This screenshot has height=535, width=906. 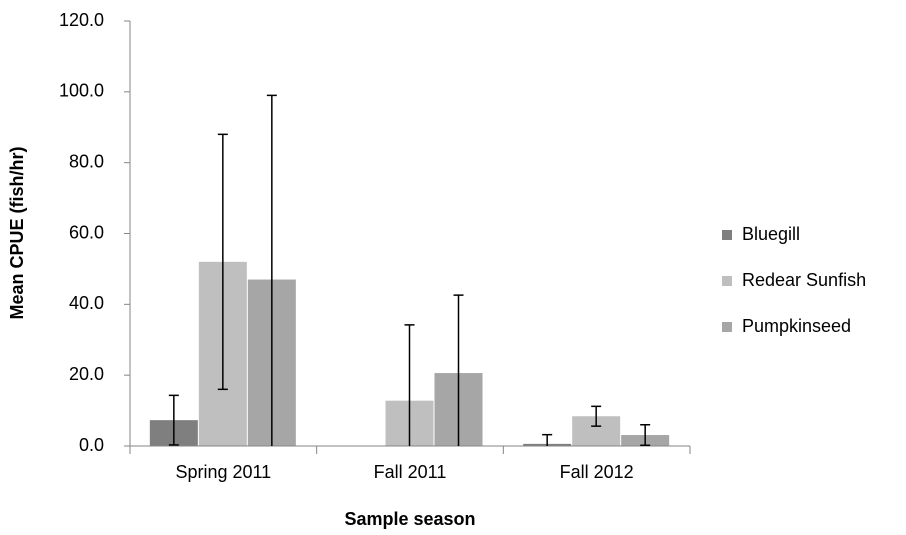 I want to click on legend-label: Pumpkinseed, so click(x=796, y=326).